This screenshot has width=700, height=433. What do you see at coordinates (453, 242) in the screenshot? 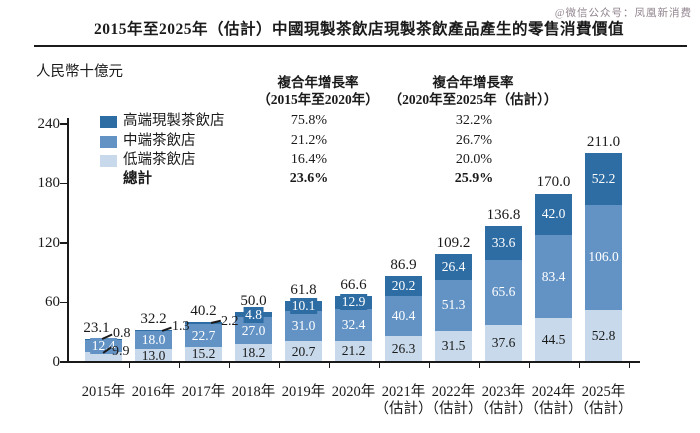
I see `bar-total-label: 109.2` at bounding box center [453, 242].